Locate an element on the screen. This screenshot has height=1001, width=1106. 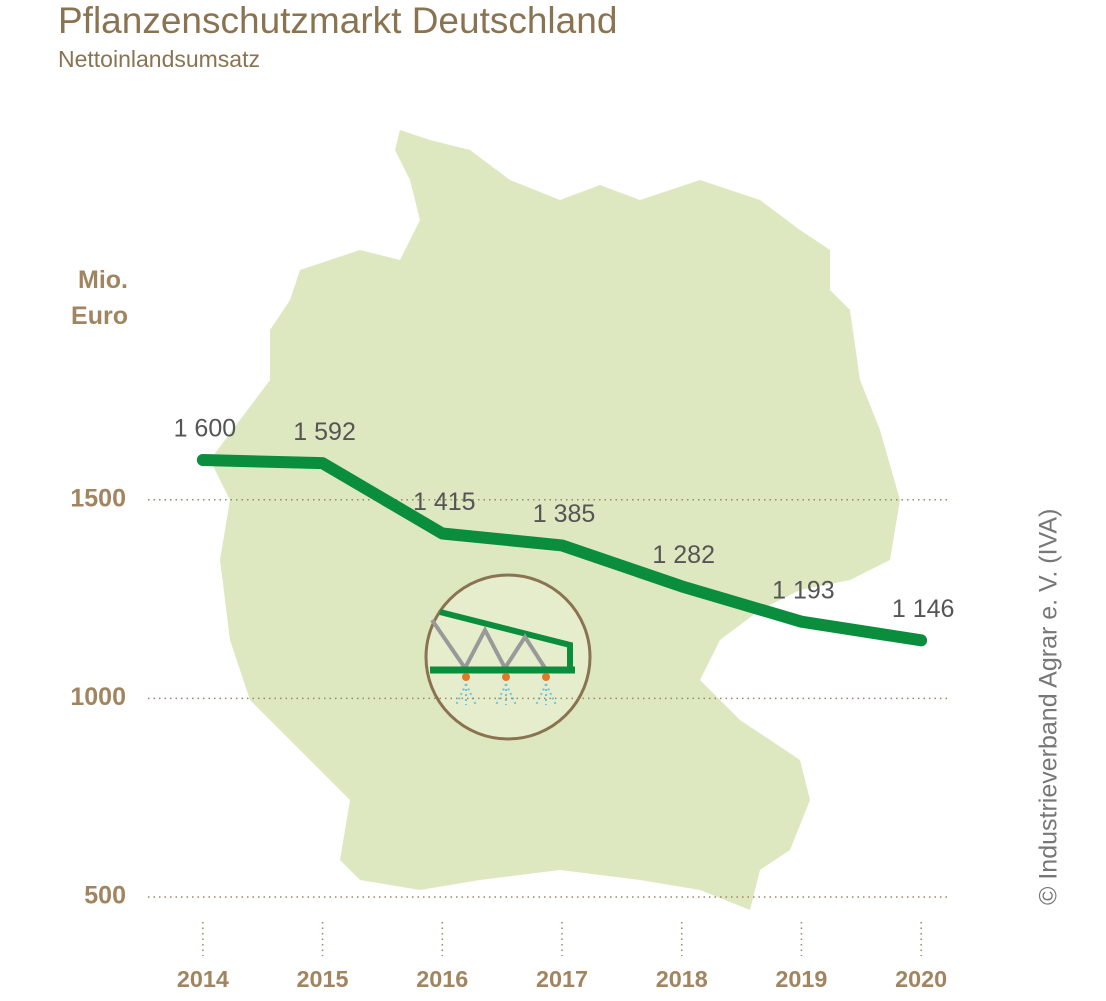
source: © Industrieverband Agrar e. V. (IVA) is located at coordinates (1049, 707).